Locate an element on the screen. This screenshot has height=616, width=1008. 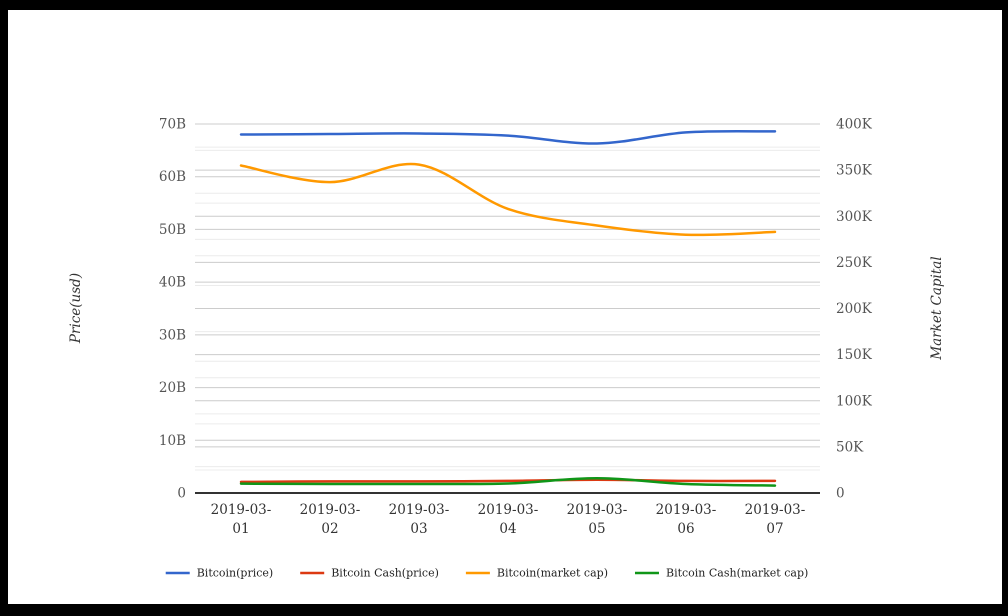
left-tick-label: 40B is located at coordinates (172, 283).